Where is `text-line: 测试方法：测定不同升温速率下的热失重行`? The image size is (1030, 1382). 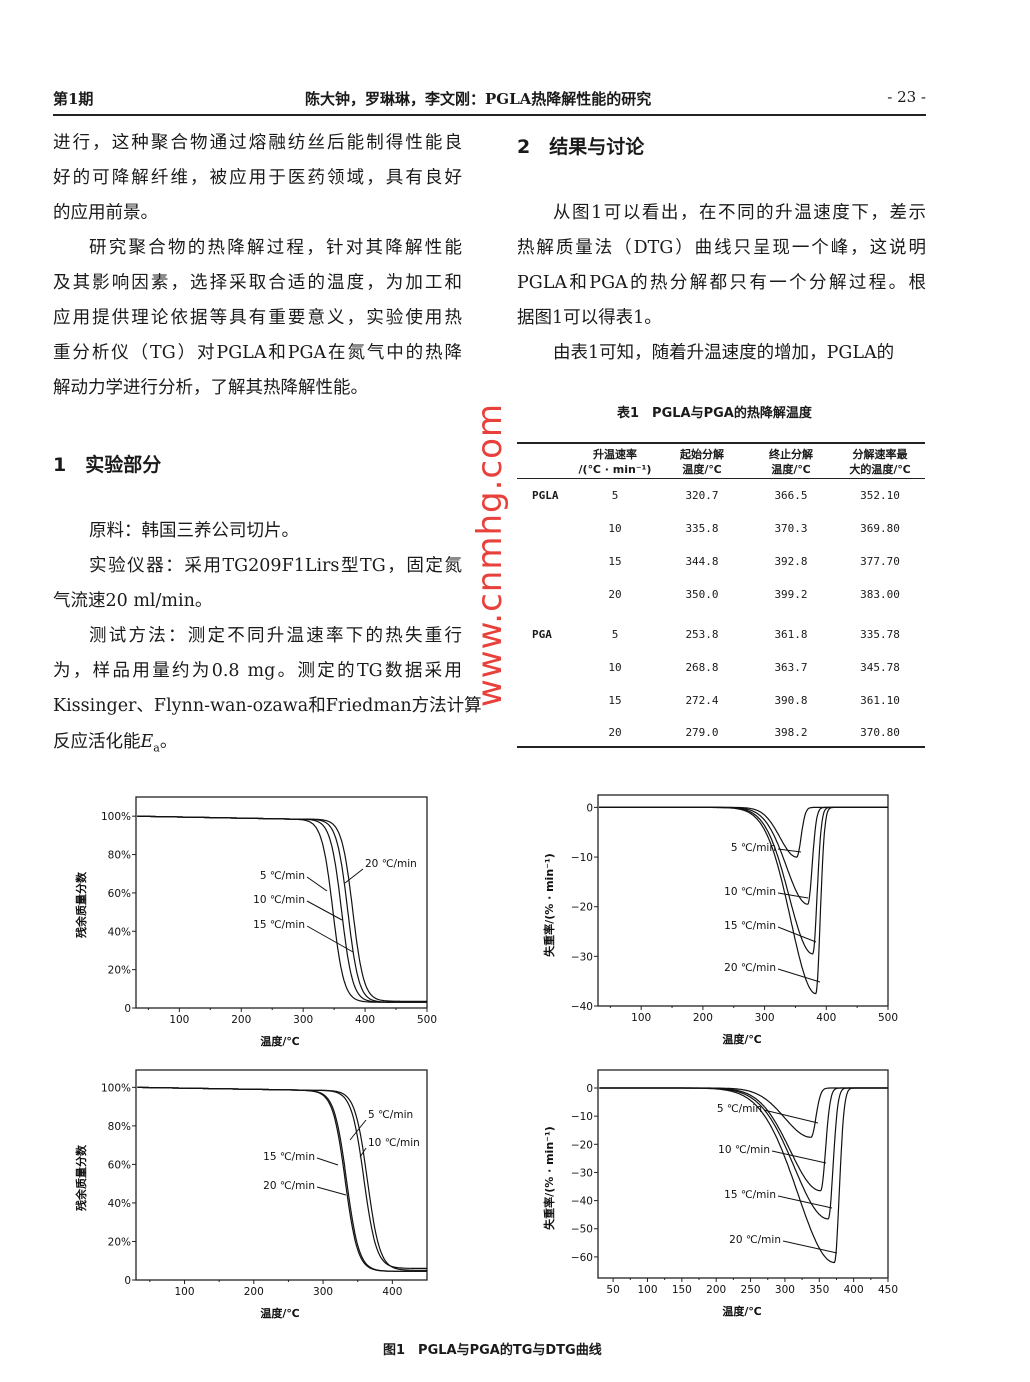 text-line: 测试方法：测定不同升温速率下的热失重行 is located at coordinates (275, 636).